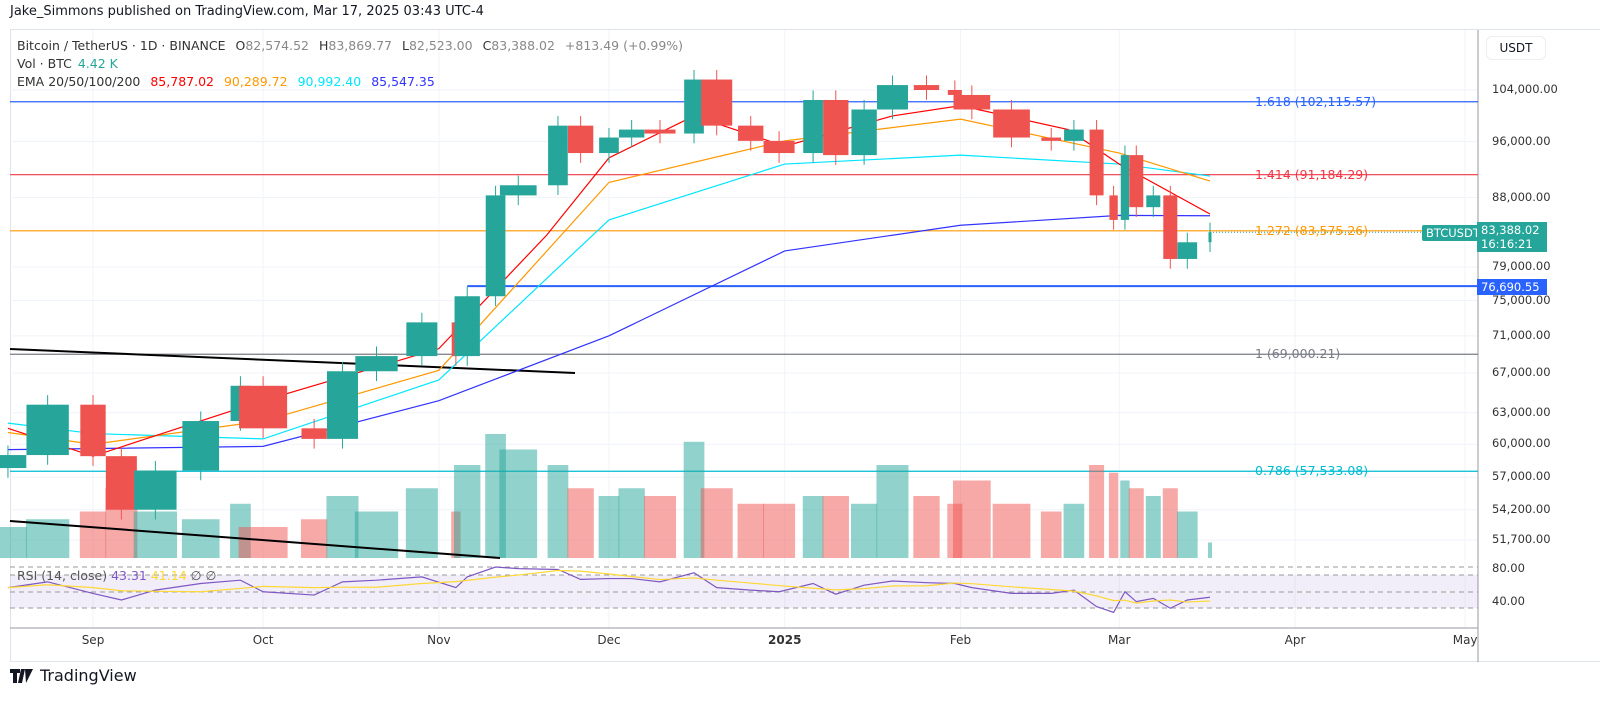 The width and height of the screenshot is (1600, 708). I want to click on rsi-tick: 80.00, so click(1508, 568).